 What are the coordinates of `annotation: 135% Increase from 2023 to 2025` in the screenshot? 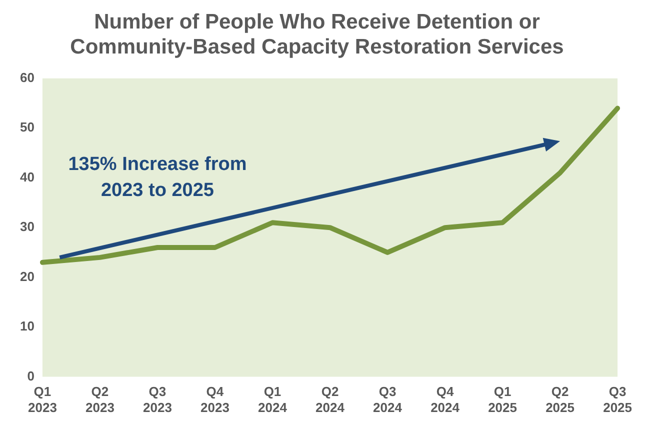 It's located at (157, 178).